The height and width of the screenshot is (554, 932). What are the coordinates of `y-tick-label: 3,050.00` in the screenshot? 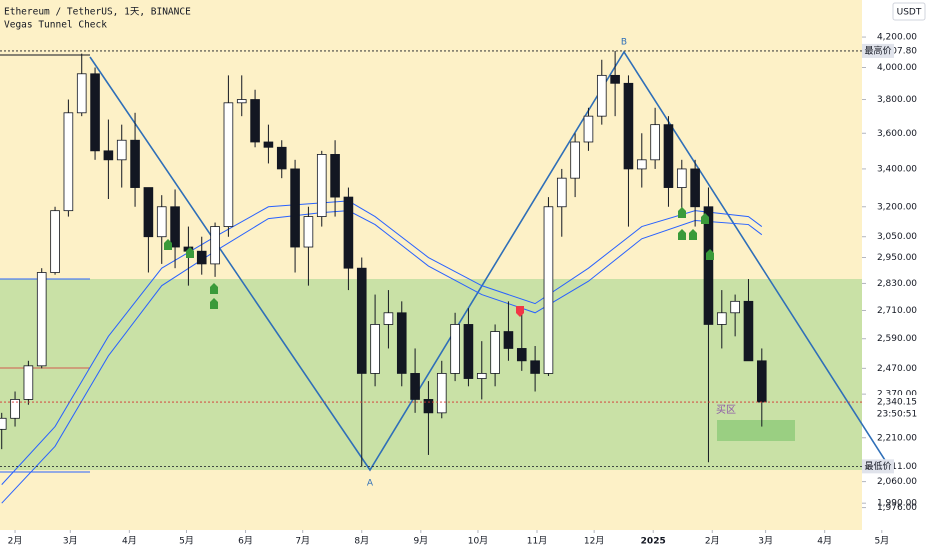 It's located at (897, 237).